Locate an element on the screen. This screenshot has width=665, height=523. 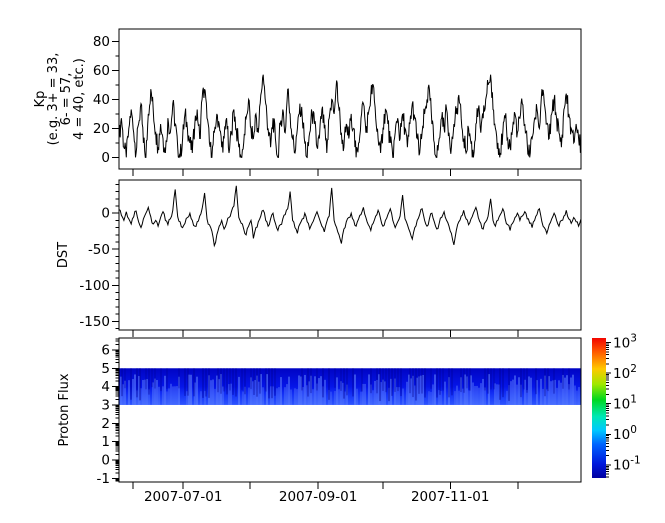
y-tick-label: 60 is located at coordinates (101, 71).